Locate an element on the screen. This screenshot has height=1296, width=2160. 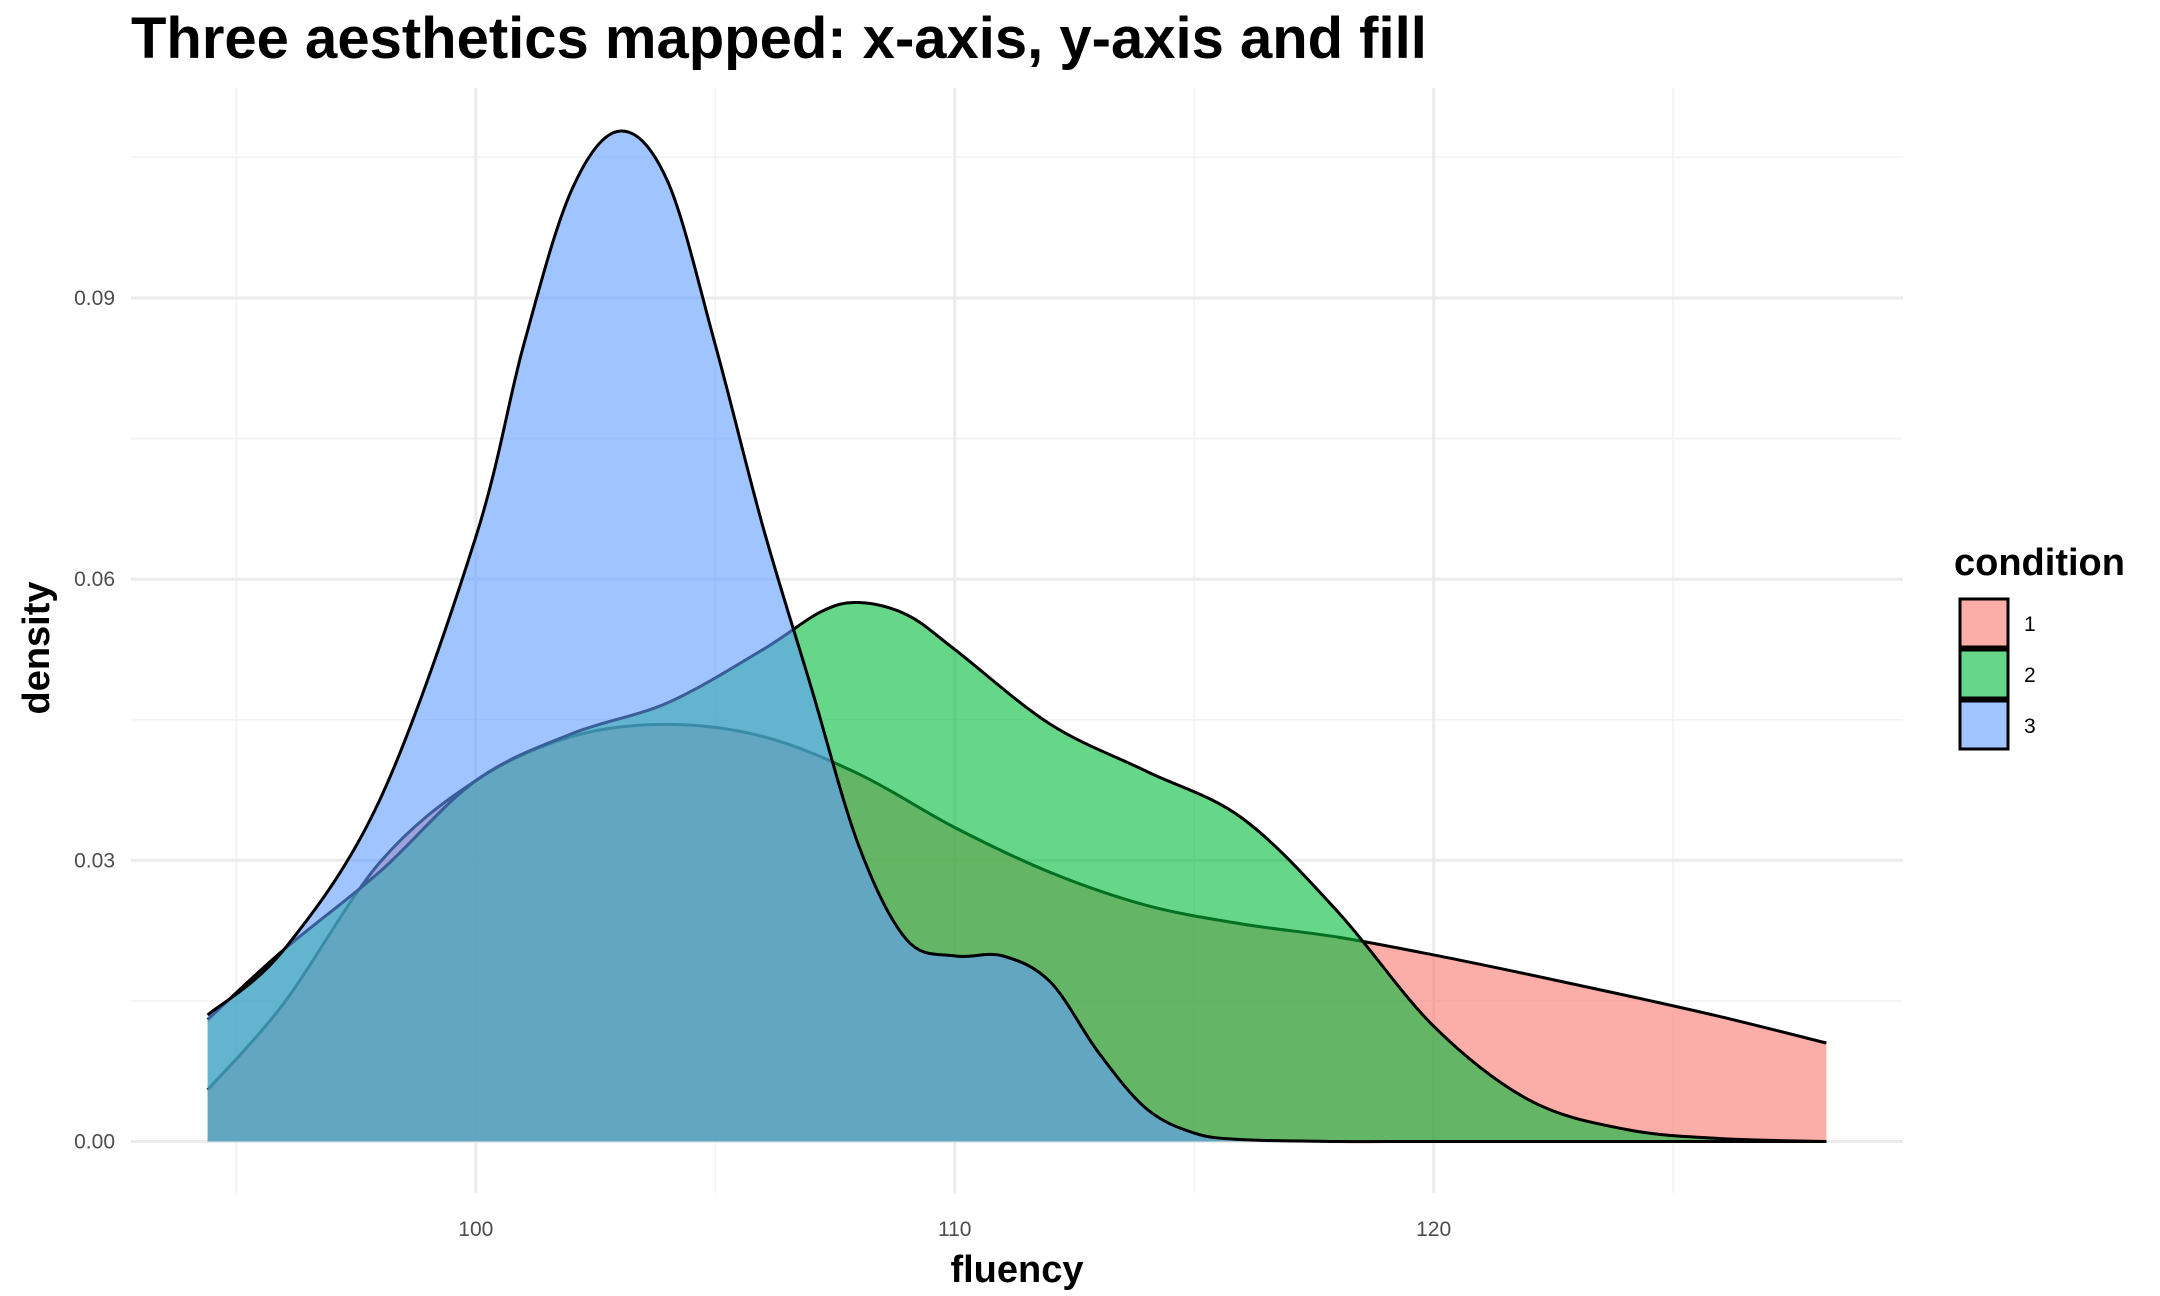
x-tick-label: 110 is located at coordinates (954, 1229).